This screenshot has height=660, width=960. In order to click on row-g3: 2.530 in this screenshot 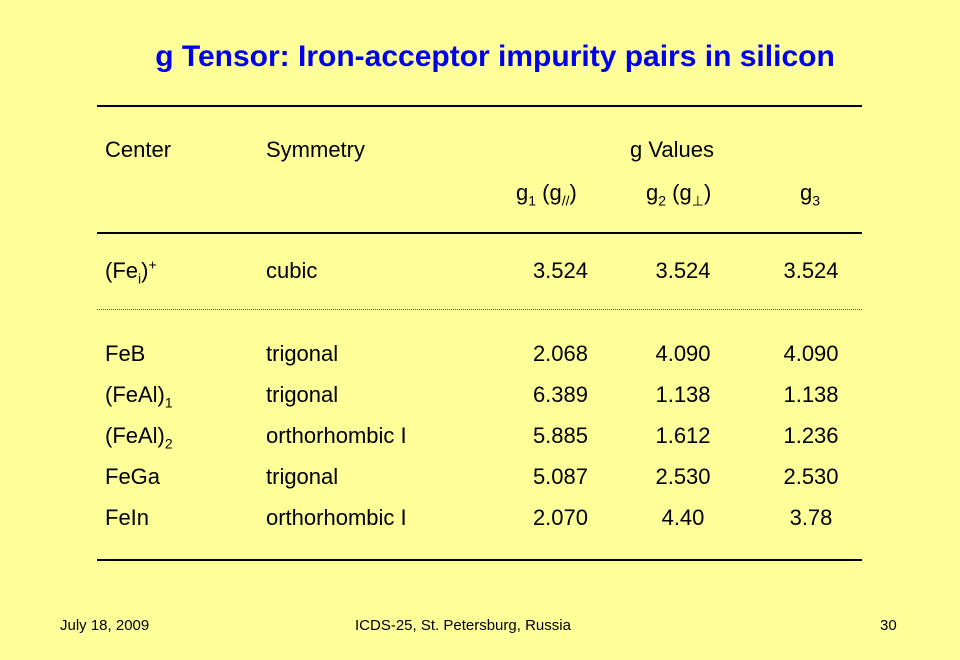, I will do `click(811, 476)`.